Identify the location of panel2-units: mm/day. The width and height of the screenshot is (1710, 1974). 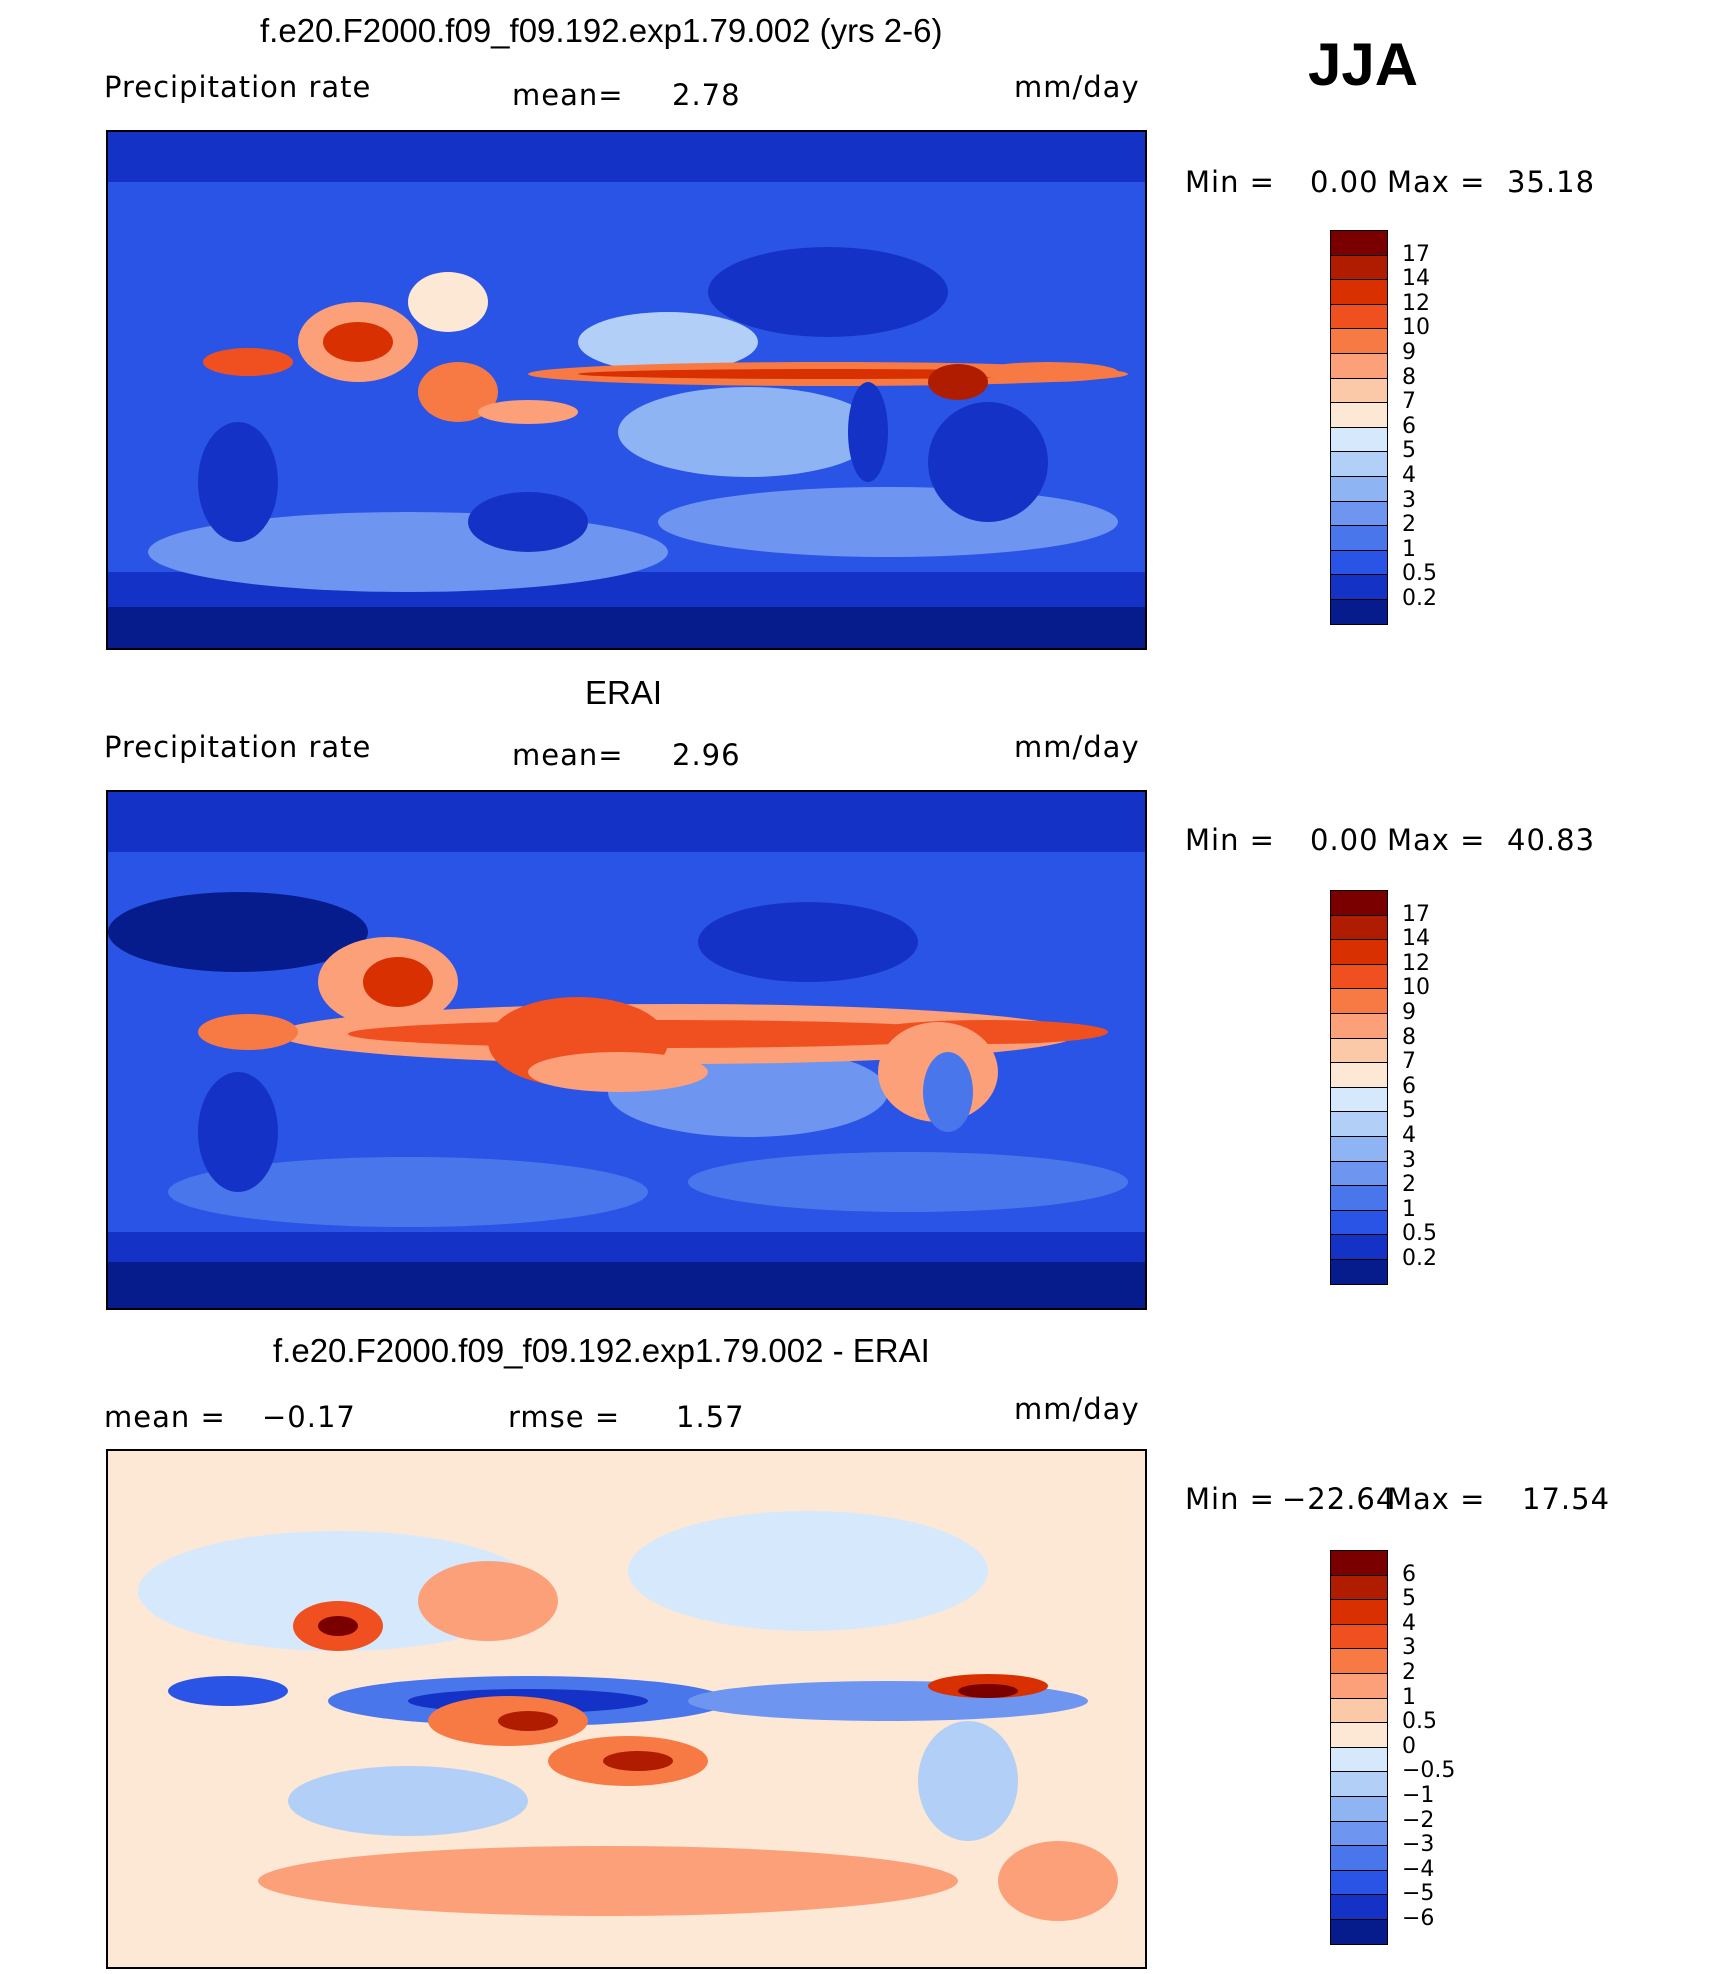
(1077, 747).